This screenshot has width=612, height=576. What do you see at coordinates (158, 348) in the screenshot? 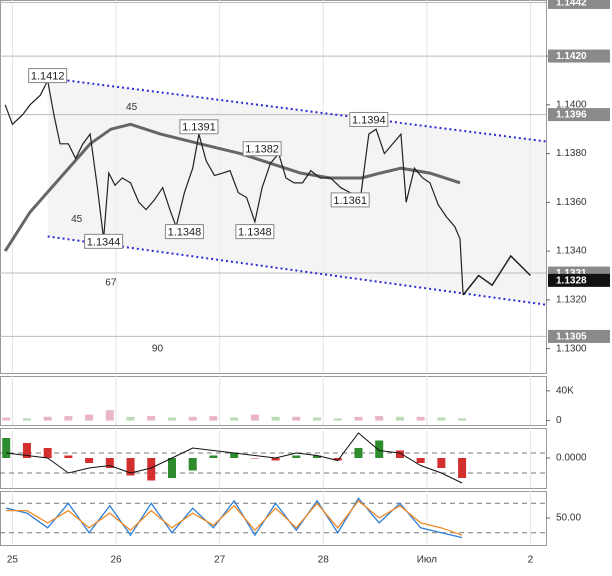
I see `fan-label: 90` at bounding box center [158, 348].